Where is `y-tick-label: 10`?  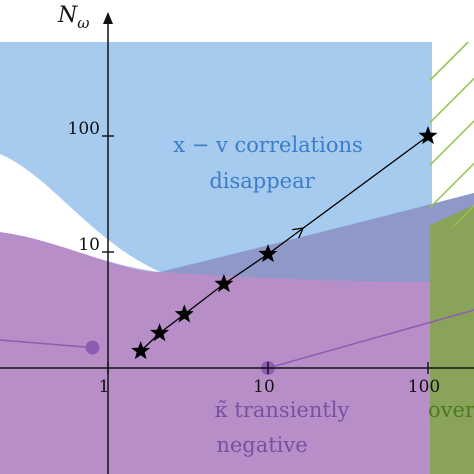 y-tick-label: 10 is located at coordinates (89, 245).